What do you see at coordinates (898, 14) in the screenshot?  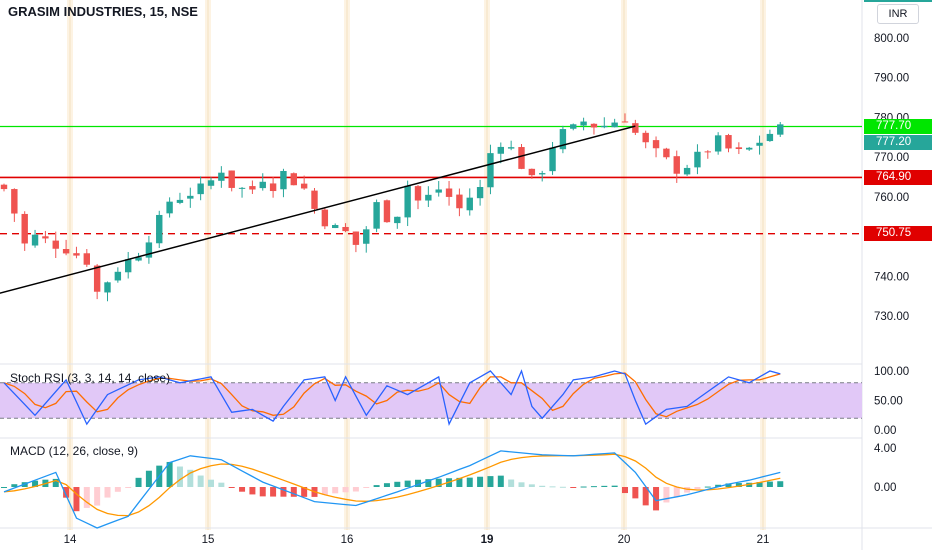 I see `currency-button: INR` at bounding box center [898, 14].